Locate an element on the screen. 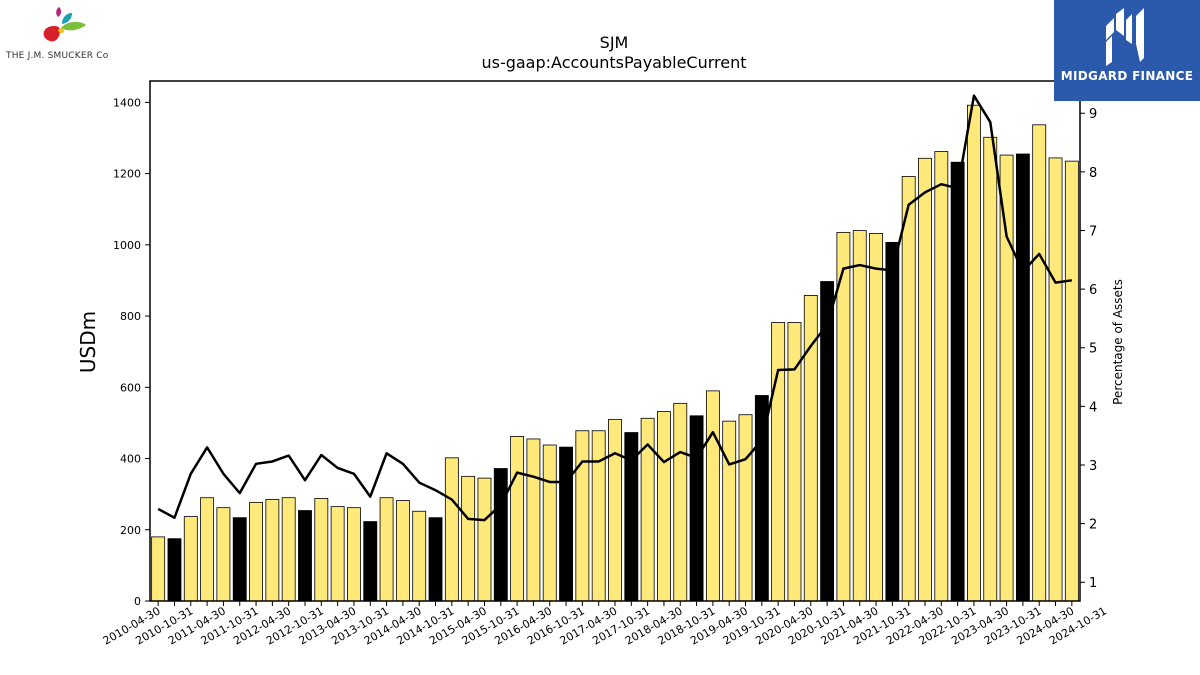 This screenshot has height=675, width=1200. y2-axis-ticks: 1 2 3 4 5 6 7 8 9 is located at coordinates (1088, 349).